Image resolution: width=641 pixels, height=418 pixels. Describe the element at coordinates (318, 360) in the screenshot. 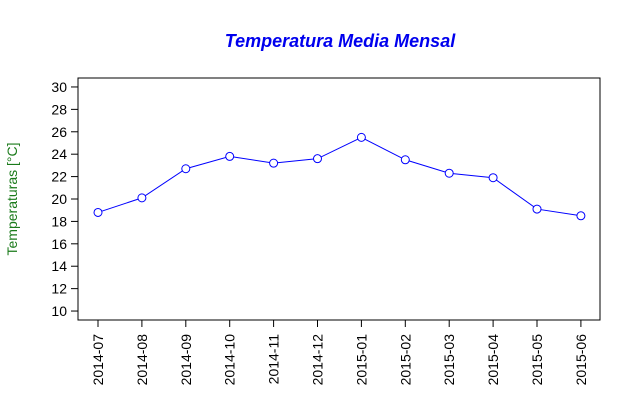

I see `x-tick-label: 2014-12` at that location.